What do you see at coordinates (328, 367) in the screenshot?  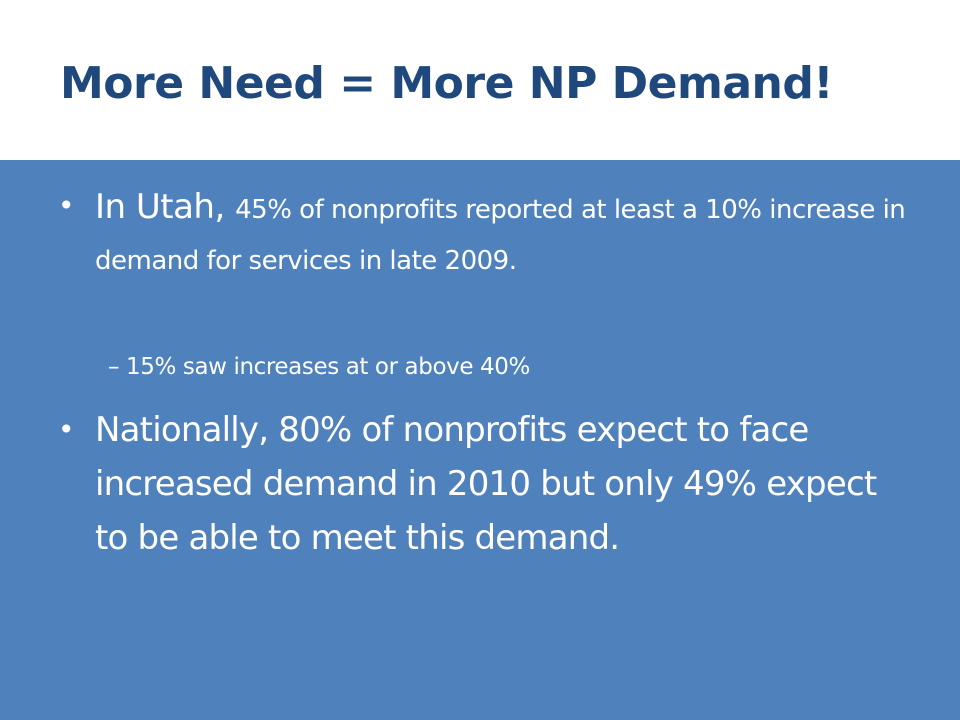 I see `sub-bullet-increase-text: 15% saw increases at or above 40%` at bounding box center [328, 367].